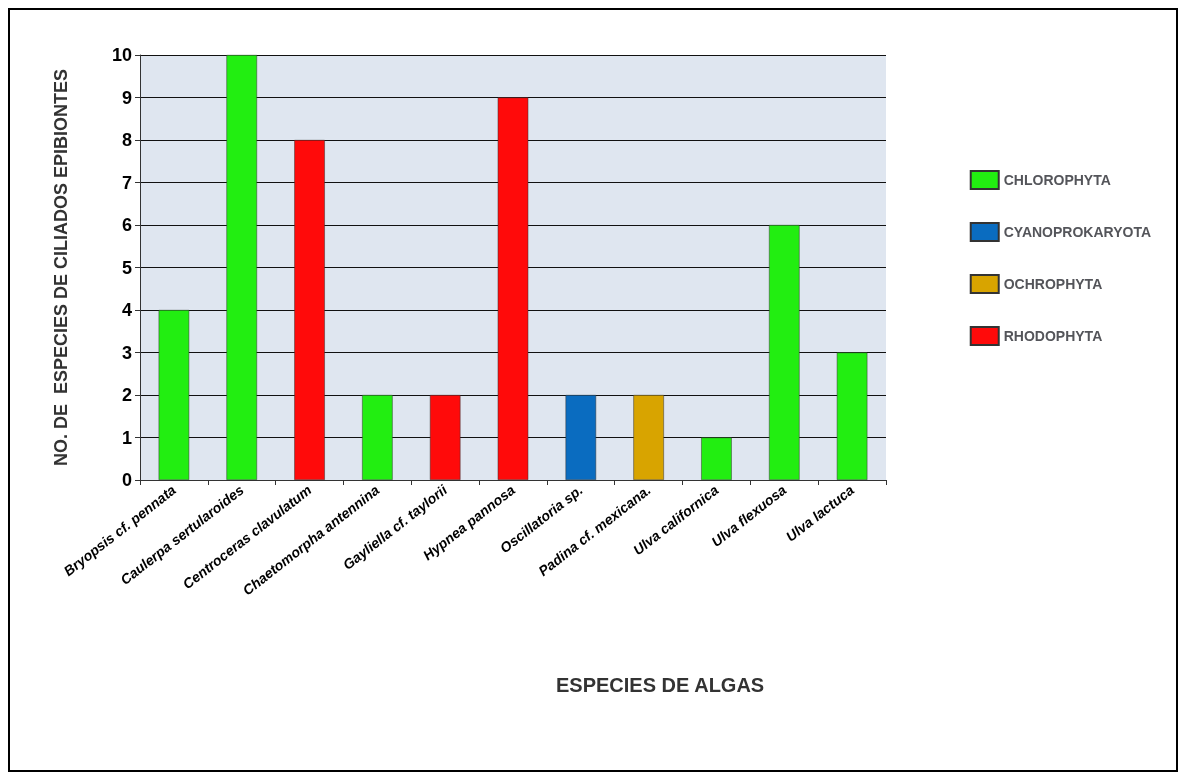 The width and height of the screenshot is (1190, 784). What do you see at coordinates (126, 97) in the screenshot?
I see `y-tick-label: 9` at bounding box center [126, 97].